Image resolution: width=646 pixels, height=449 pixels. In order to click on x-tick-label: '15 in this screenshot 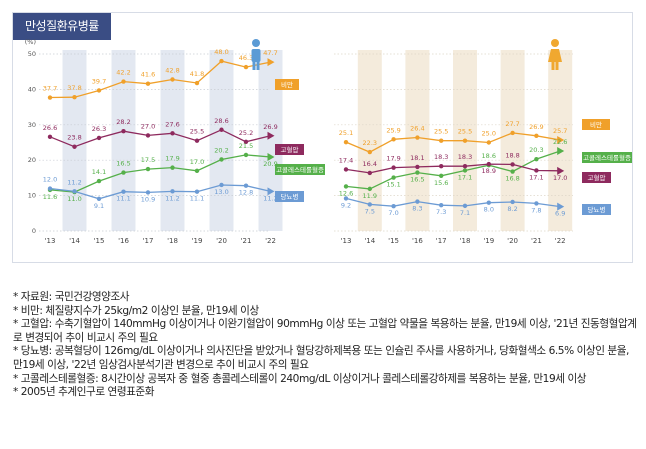, I will do `click(99, 241)`.